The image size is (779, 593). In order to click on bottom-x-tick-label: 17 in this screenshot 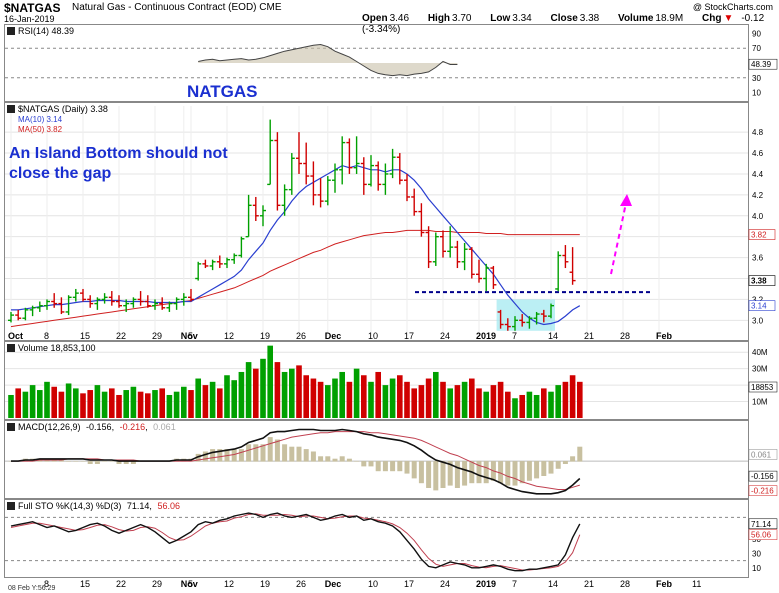, I will do `click(409, 584)`.